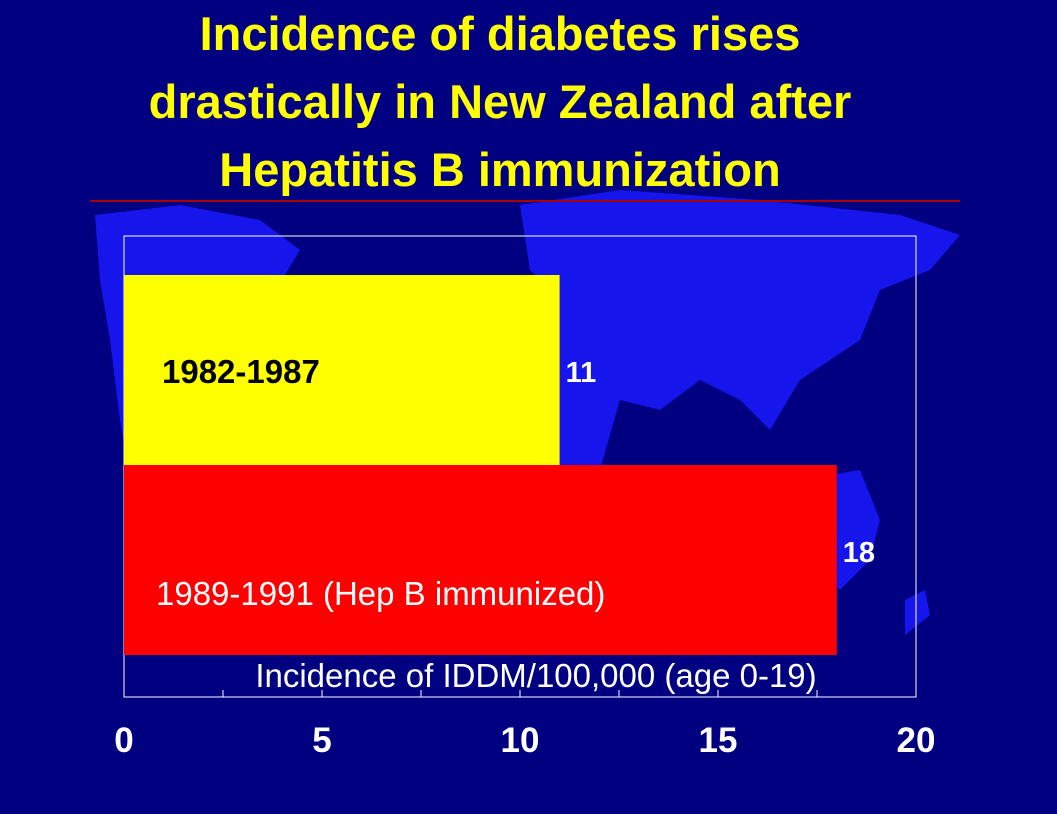 The height and width of the screenshot is (814, 1057). Describe the element at coordinates (916, 740) in the screenshot. I see `x-tick-label: 20` at that location.